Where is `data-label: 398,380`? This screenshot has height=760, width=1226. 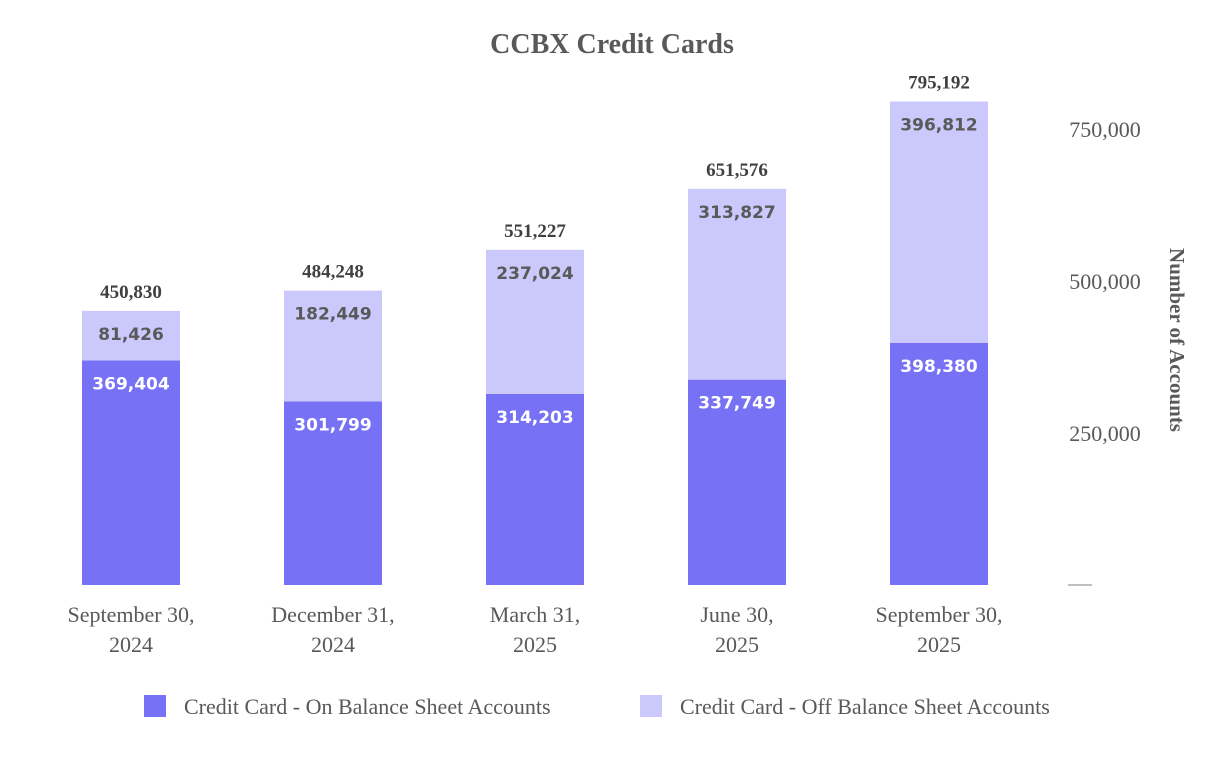
data-label: 398,380 is located at coordinates (939, 367).